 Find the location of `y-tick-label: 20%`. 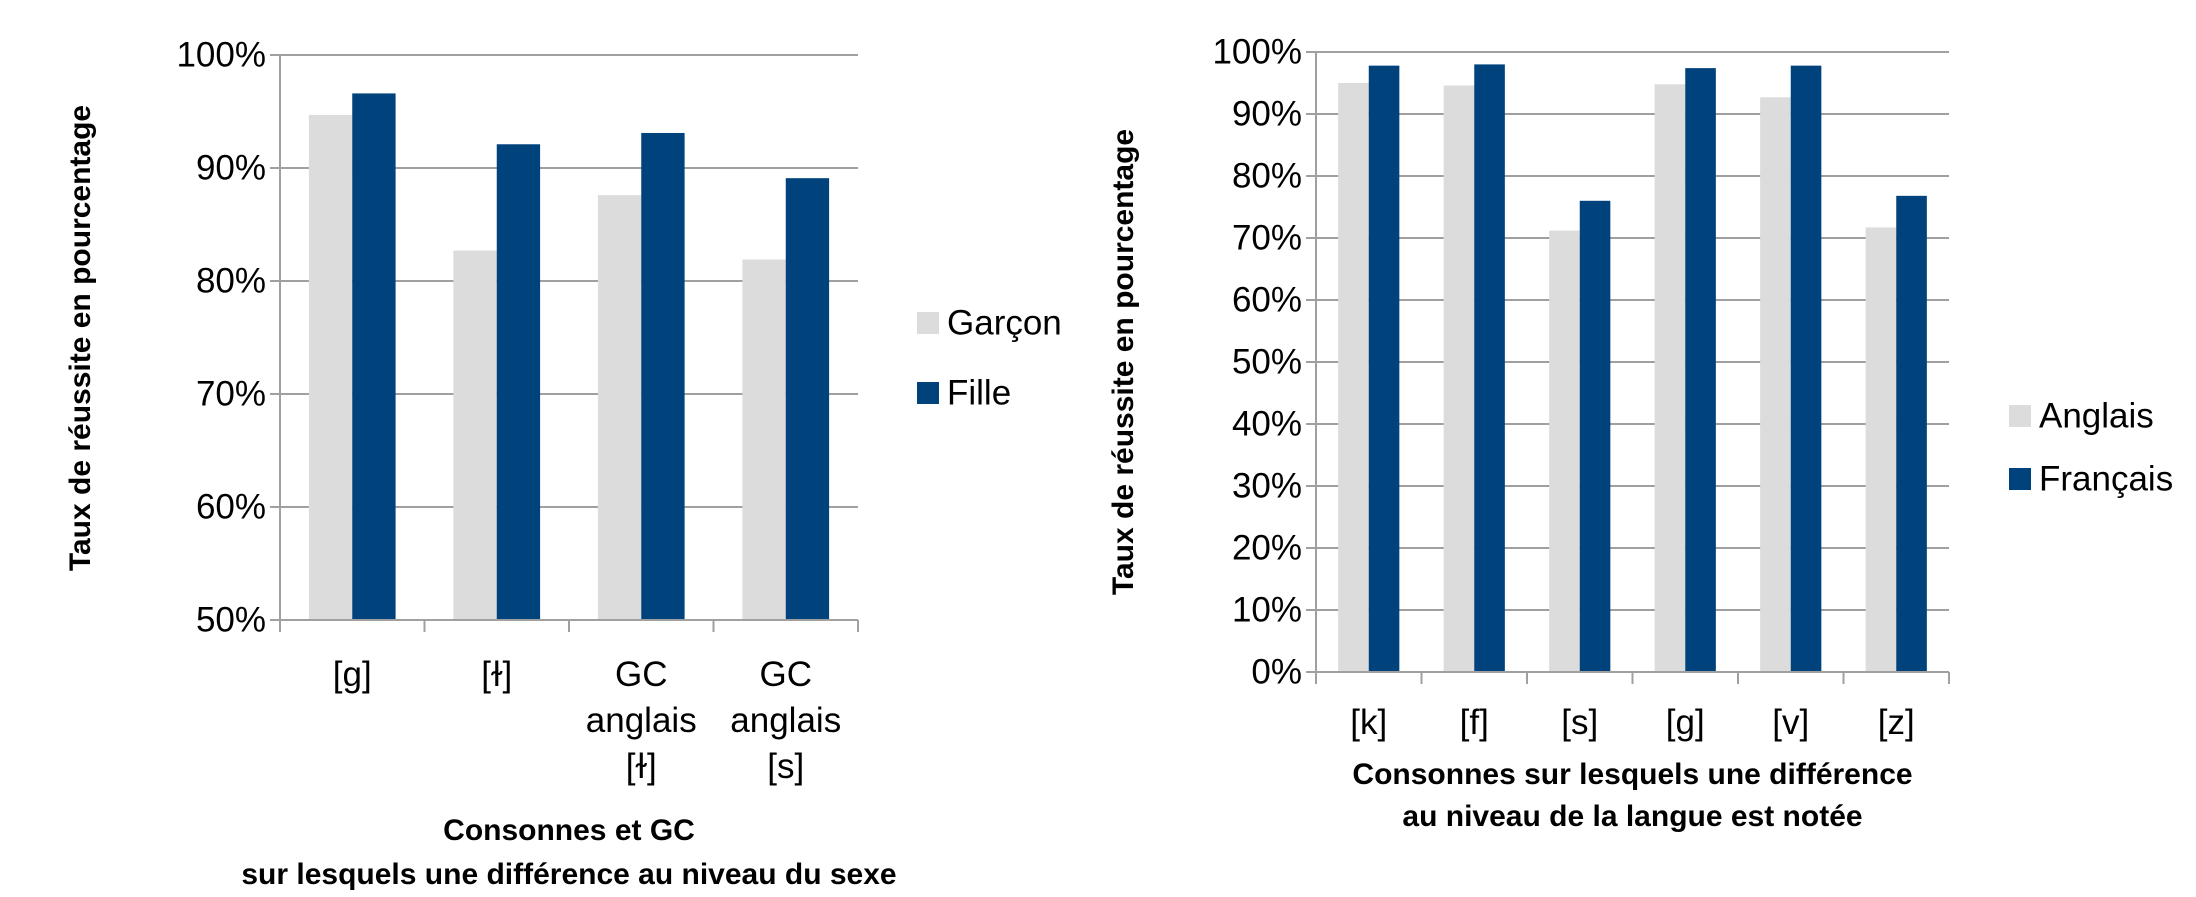

y-tick-label: 20% is located at coordinates (1266, 548).